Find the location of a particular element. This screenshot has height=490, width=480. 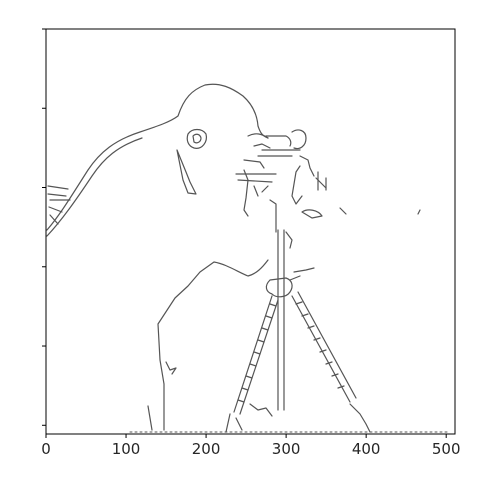

tripod-left-foot is located at coordinates (249, 418).